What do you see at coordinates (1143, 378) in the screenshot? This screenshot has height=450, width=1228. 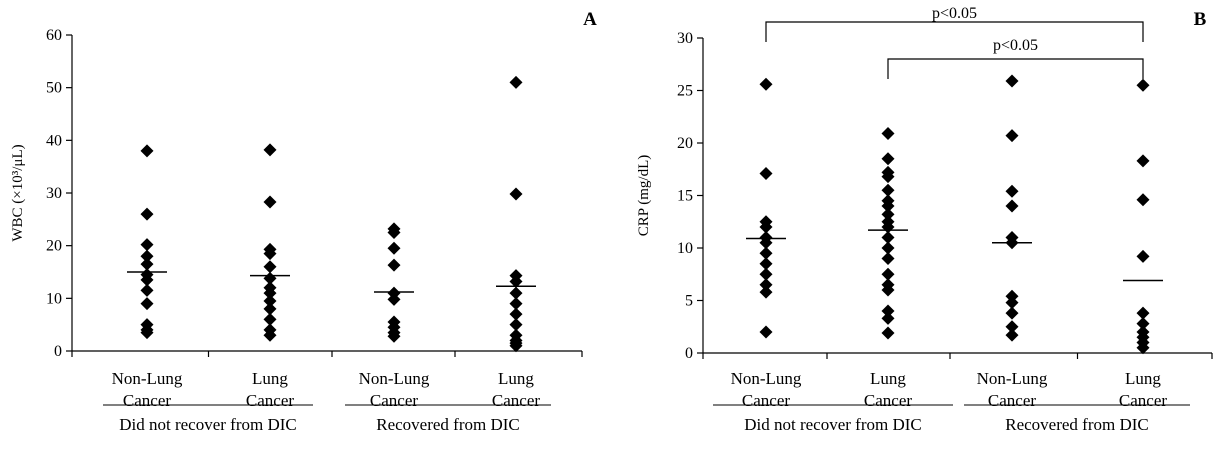 I see `chart2-category-label-3-line1: Lung` at bounding box center [1143, 378].